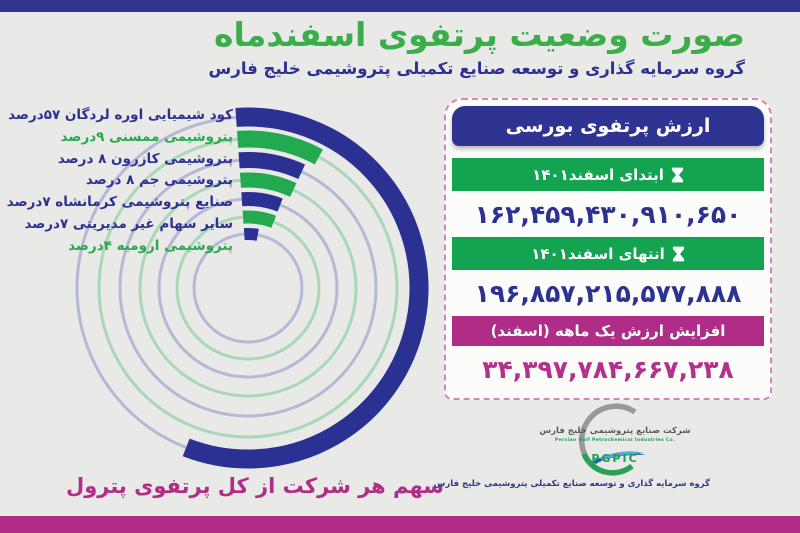  I want to click on pgpic-logo-mark, so click(612, 439).